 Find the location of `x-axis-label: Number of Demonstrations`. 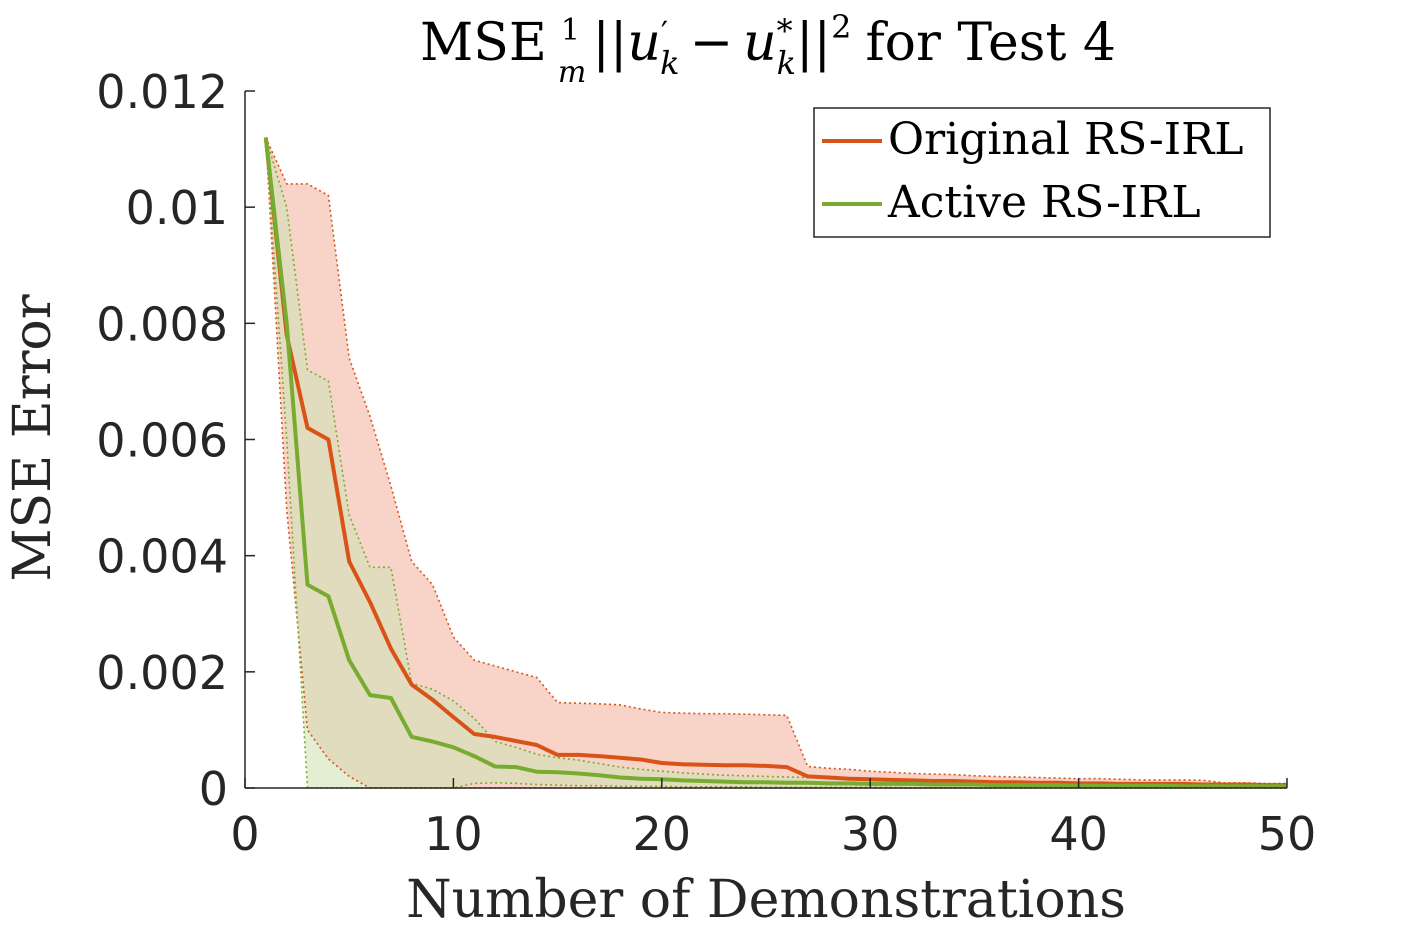

x-axis-label: Number of Demonstrations is located at coordinates (766, 900).